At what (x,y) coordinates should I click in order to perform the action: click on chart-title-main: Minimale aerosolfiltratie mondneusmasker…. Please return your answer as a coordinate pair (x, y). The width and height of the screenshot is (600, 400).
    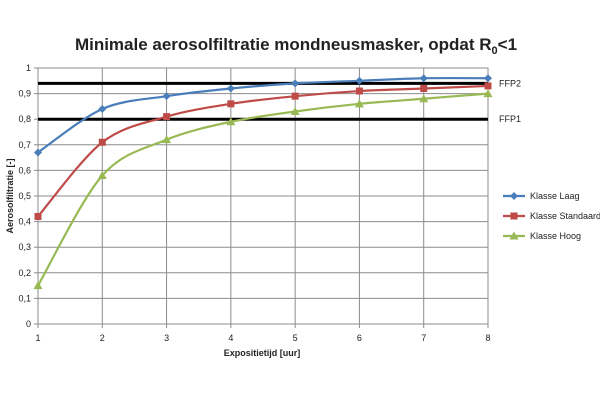
    Looking at the image, I should click on (283, 44).